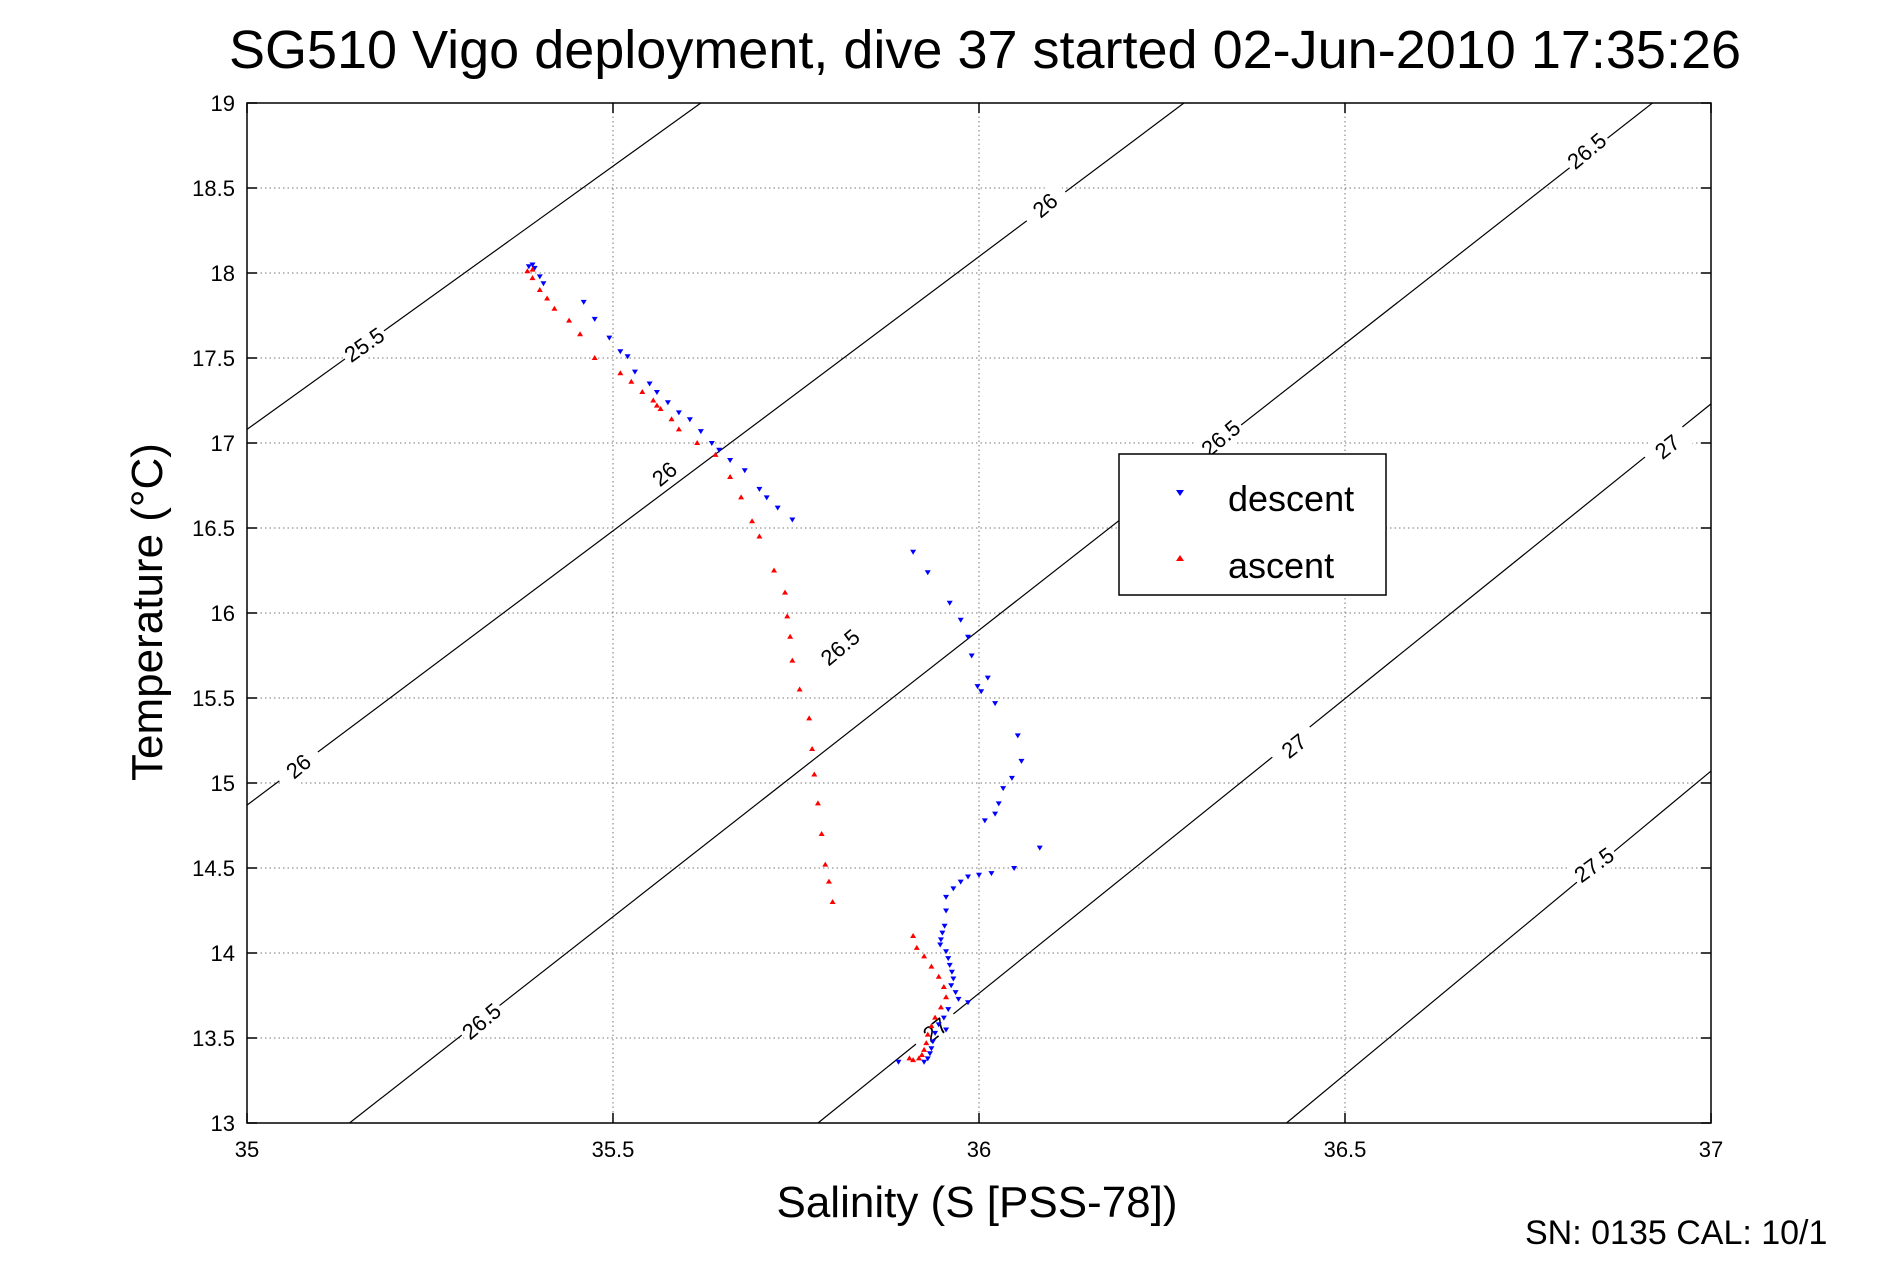 Image resolution: width=1891 pixels, height=1267 pixels. What do you see at coordinates (213, 868) in the screenshot?
I see `y-tick-label: 14.5` at bounding box center [213, 868].